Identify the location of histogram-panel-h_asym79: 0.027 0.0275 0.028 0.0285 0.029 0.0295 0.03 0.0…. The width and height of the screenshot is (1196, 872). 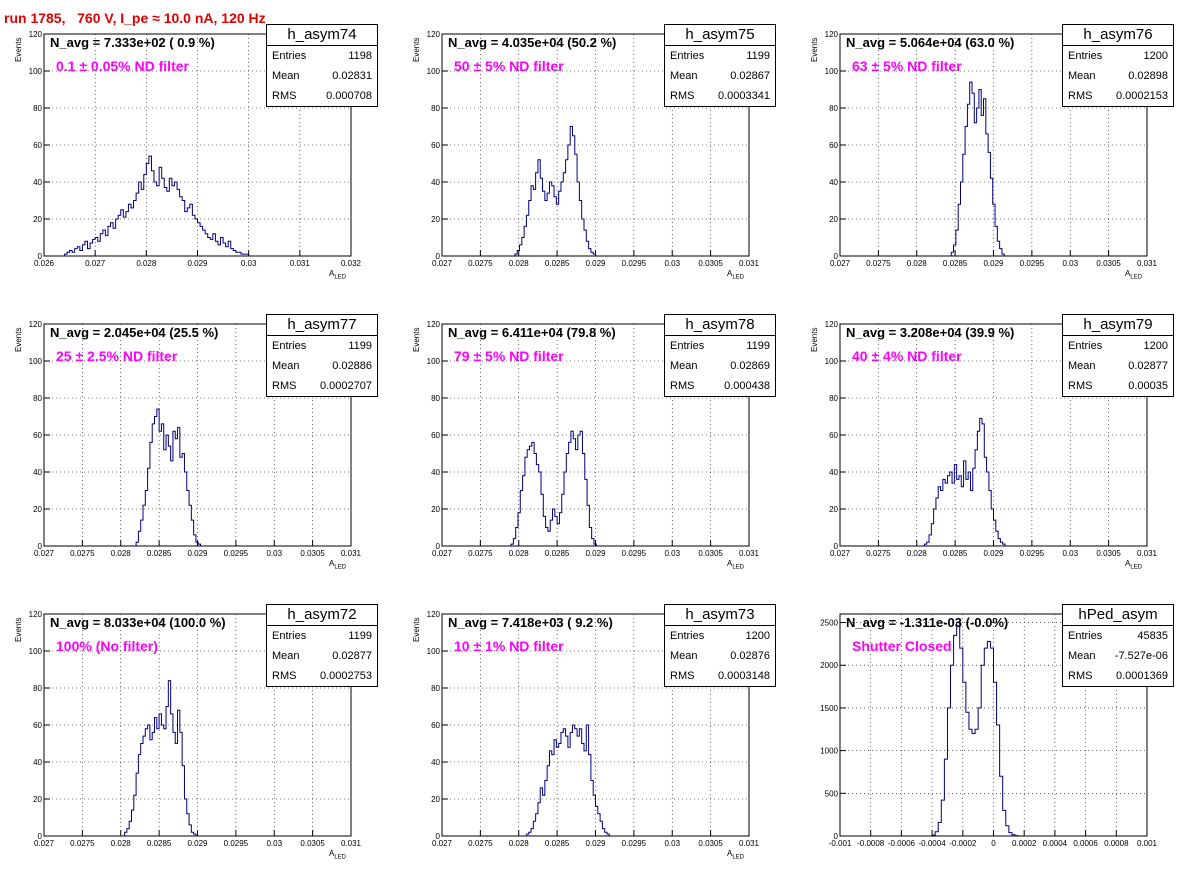
(995, 435).